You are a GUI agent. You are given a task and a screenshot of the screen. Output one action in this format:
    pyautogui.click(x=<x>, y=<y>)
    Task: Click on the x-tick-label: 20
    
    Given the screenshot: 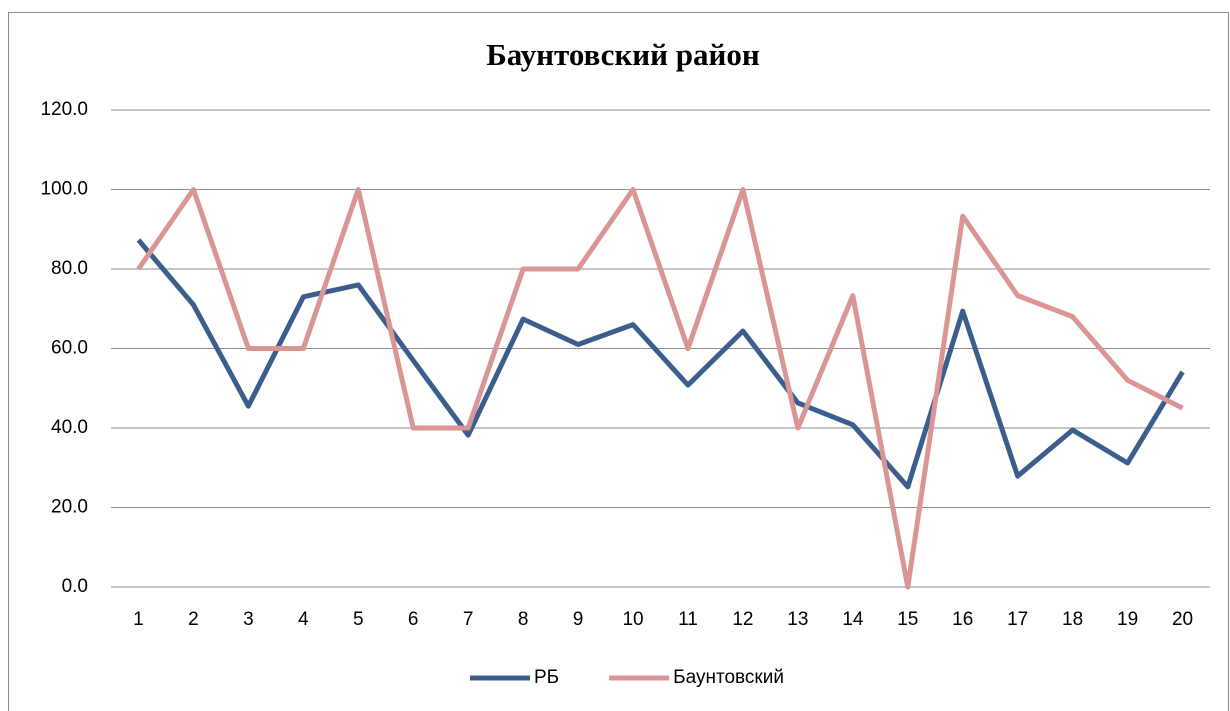 What is the action you would take?
    pyautogui.click(x=1182, y=619)
    